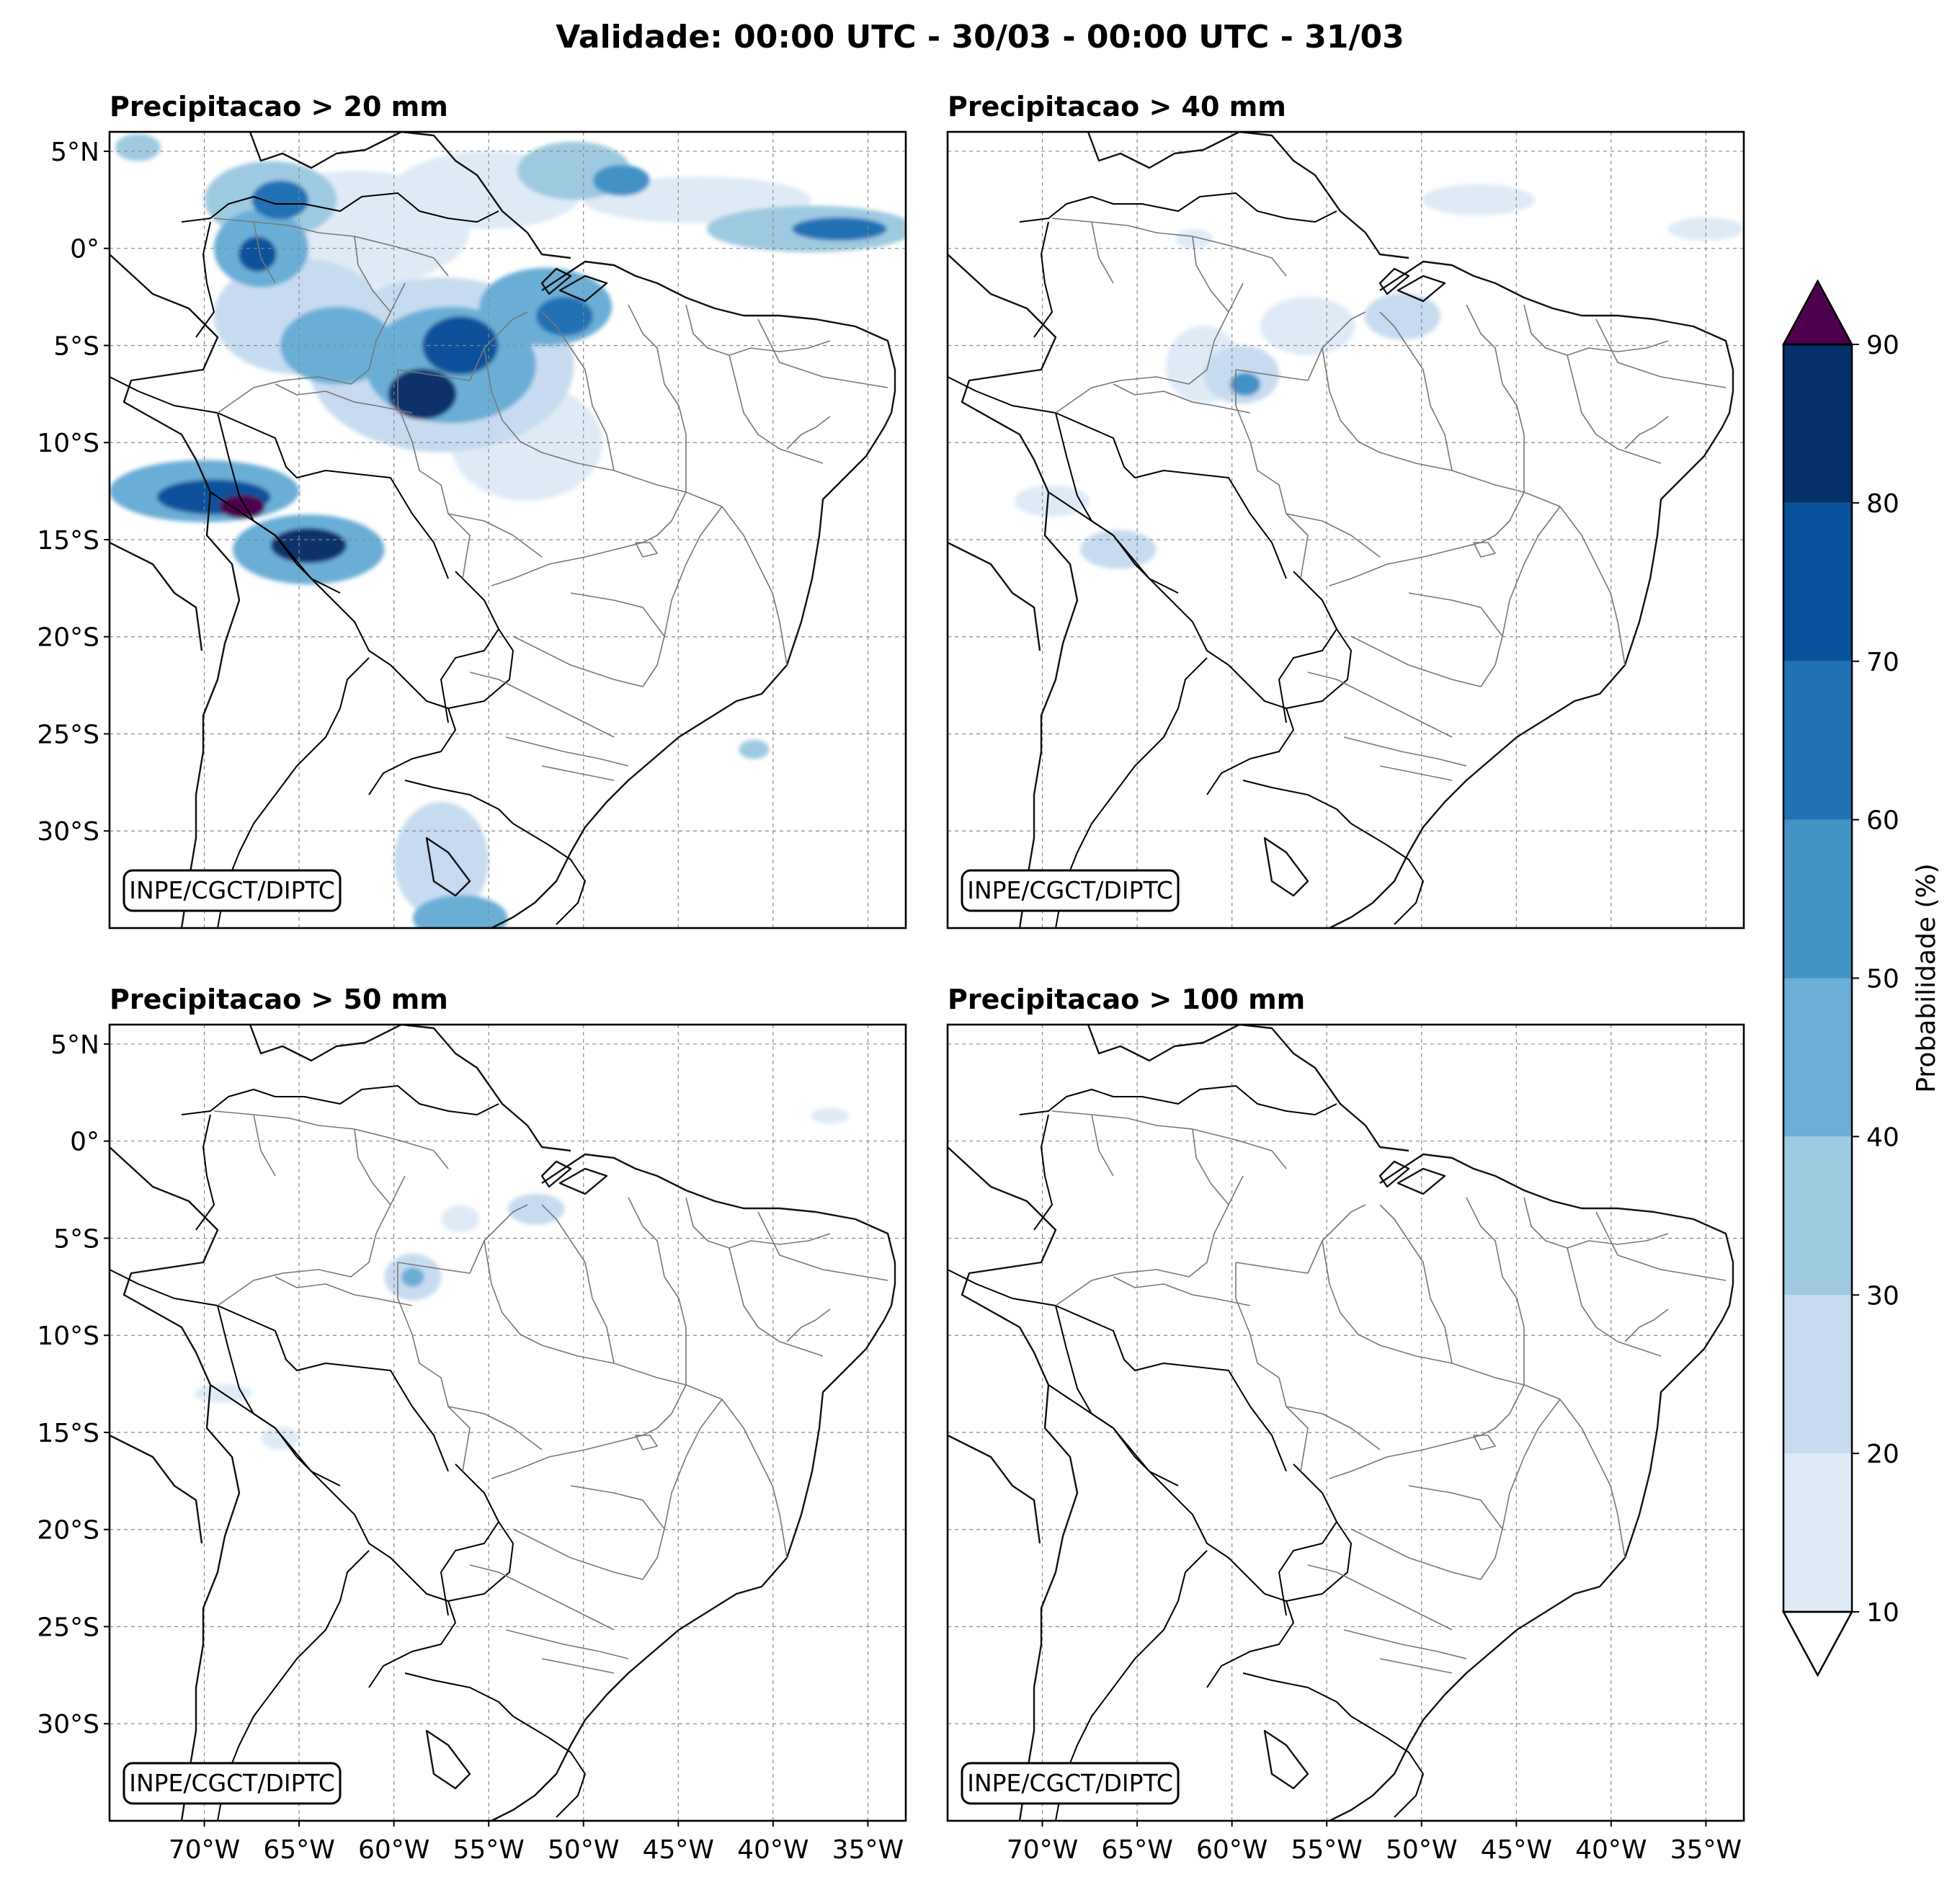 The image size is (1960, 1877). I want to click on panel-title-1: Precipitacao > 20 mm, so click(279, 106).